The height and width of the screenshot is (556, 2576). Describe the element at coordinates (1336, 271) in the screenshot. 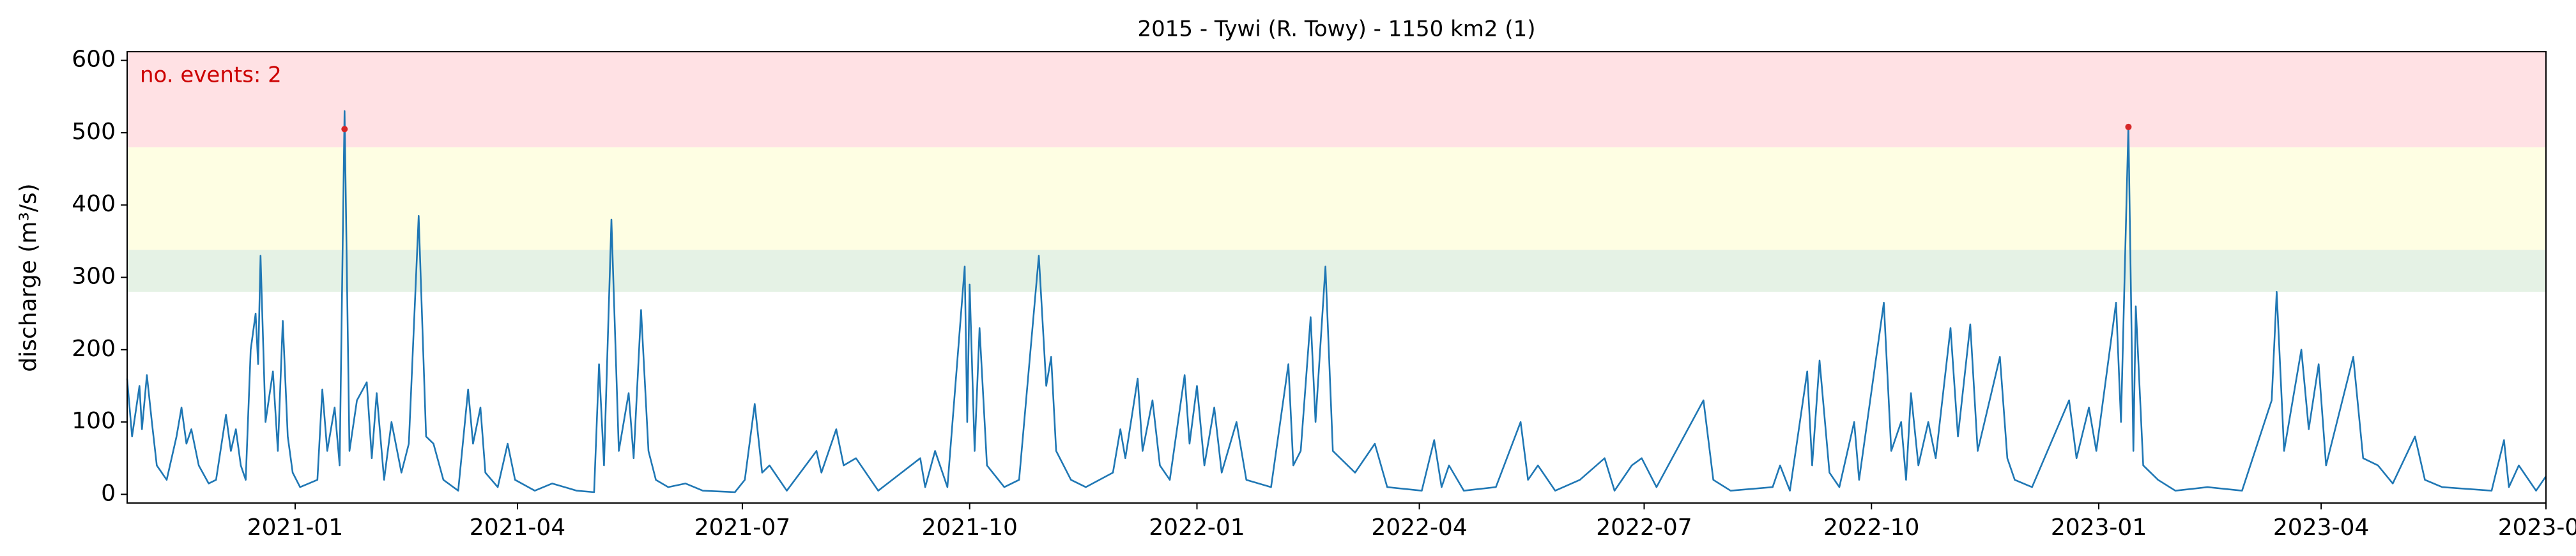

I see `threshold-band` at that location.